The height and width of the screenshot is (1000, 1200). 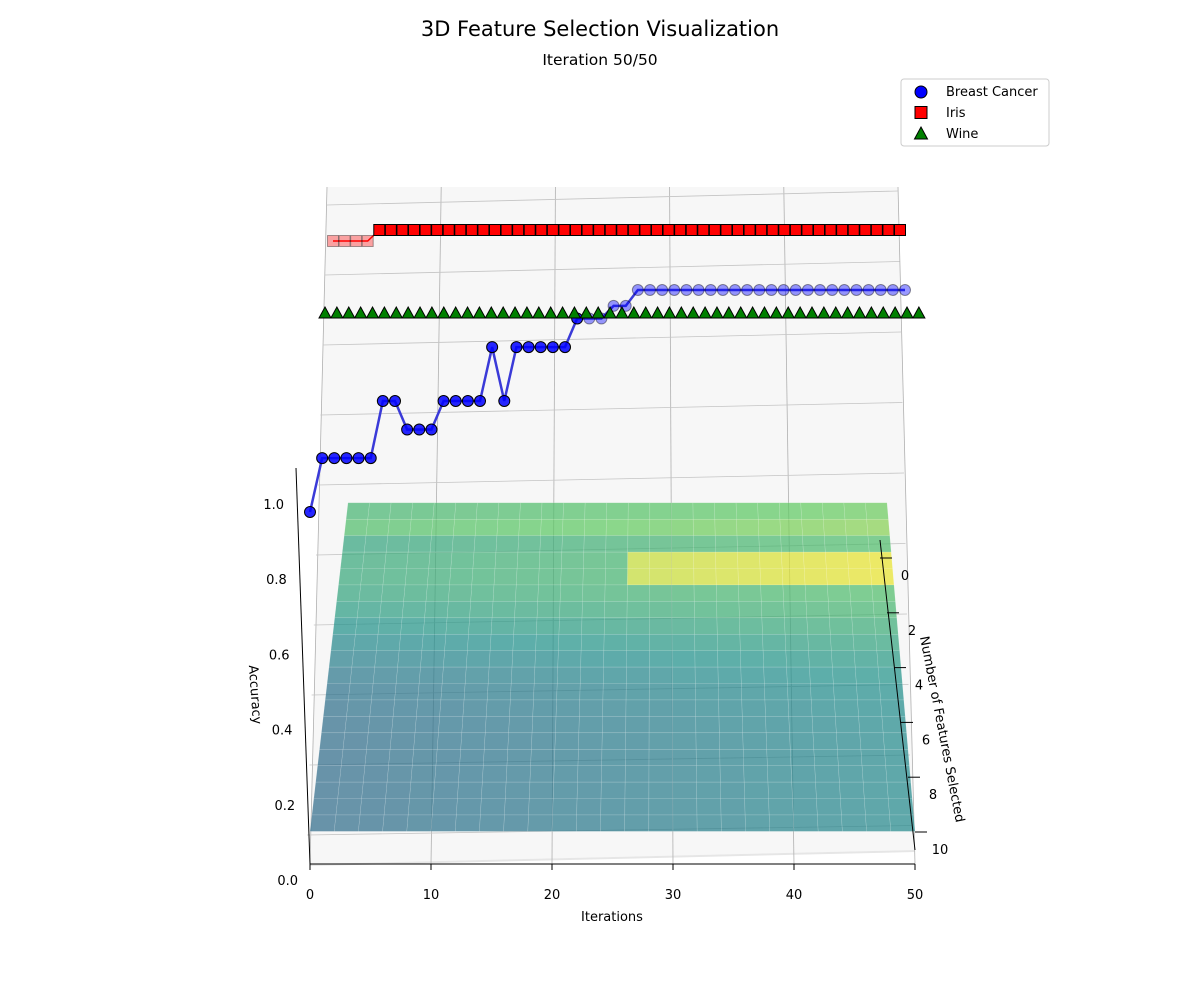 I want to click on z-axis-line, so click(x=303, y=666).